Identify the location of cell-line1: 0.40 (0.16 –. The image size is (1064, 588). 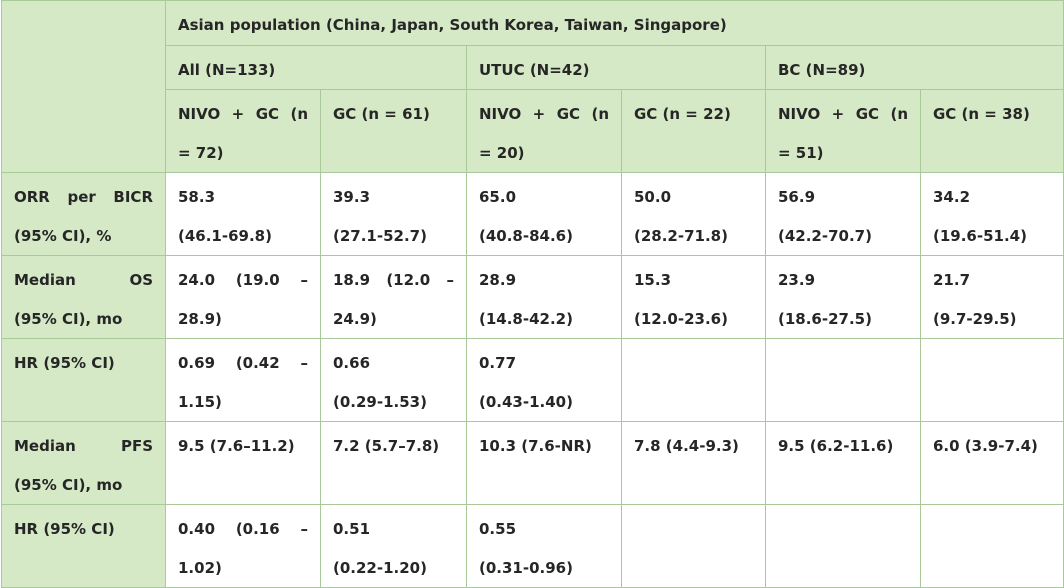
(243, 529).